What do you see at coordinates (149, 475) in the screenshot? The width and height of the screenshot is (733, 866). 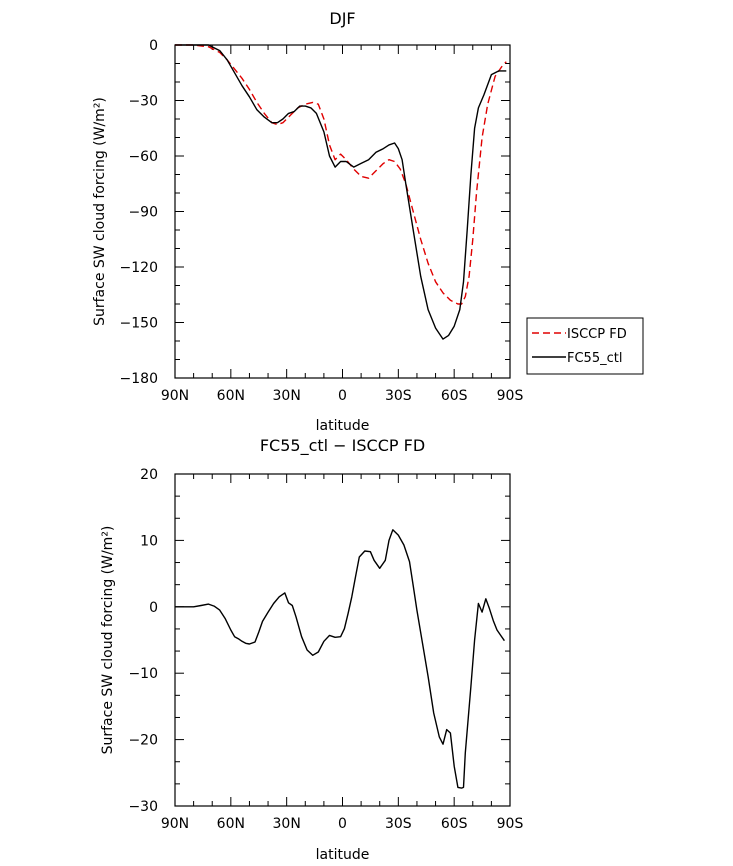 I see `y-tick-label: 20` at bounding box center [149, 475].